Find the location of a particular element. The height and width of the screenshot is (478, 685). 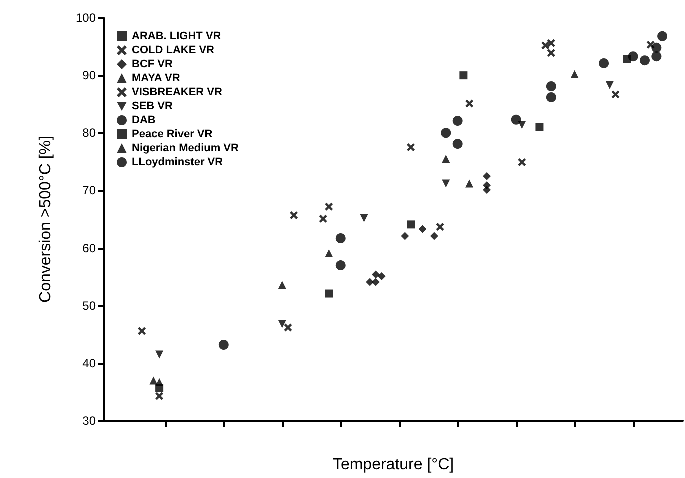

legend-label: LLoydminster VR is located at coordinates (178, 162).